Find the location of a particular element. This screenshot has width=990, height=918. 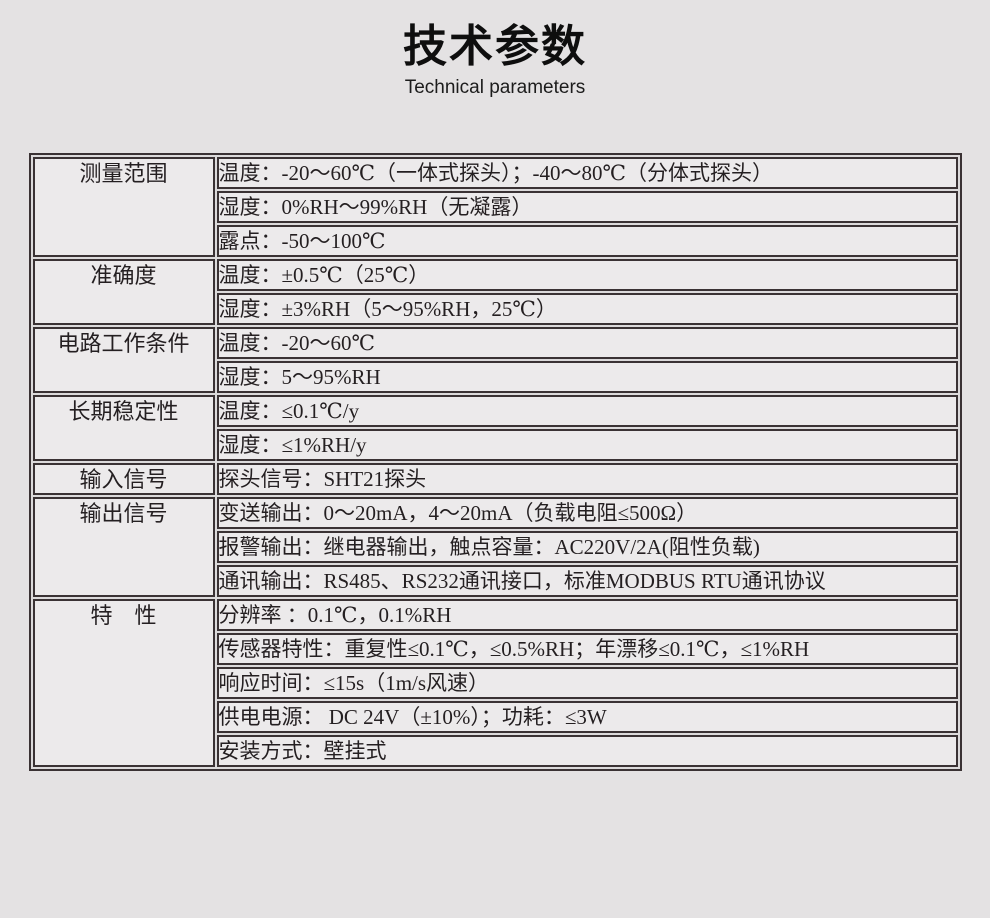

param-value-cell: 温度：±0.5℃（25℃） is located at coordinates (587, 274).